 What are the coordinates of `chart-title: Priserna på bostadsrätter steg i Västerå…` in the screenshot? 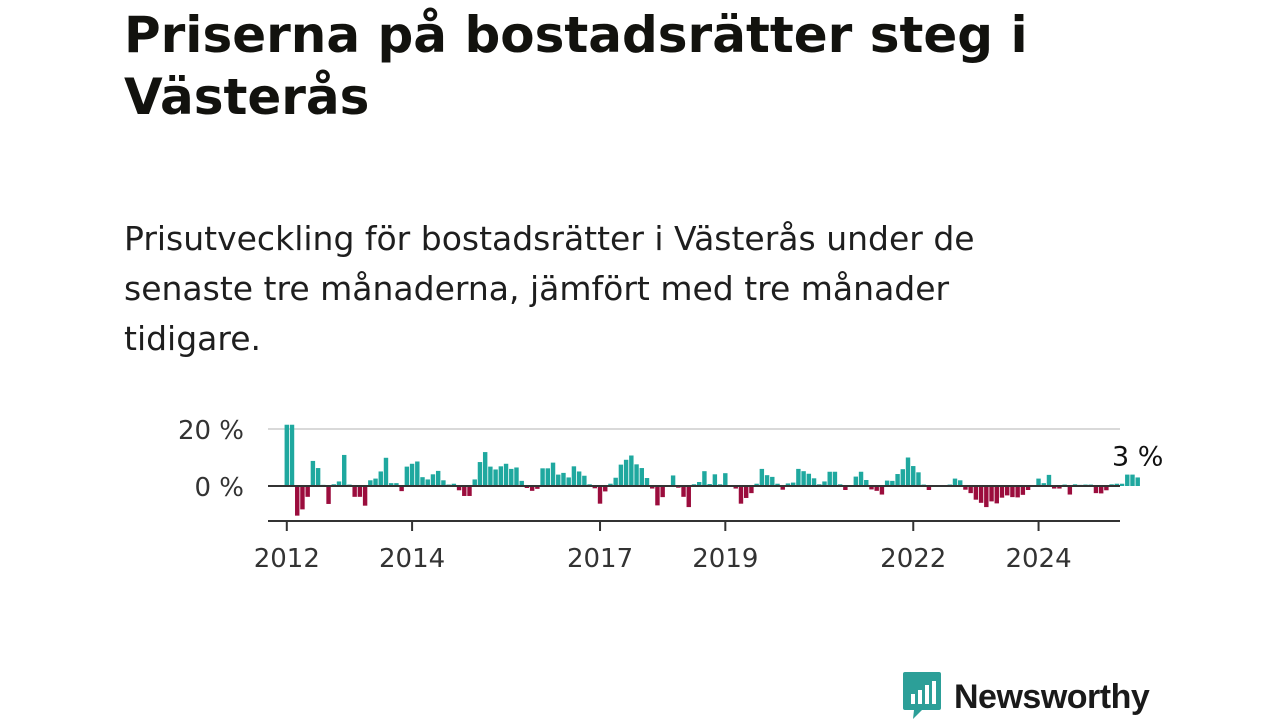 It's located at (576, 66).